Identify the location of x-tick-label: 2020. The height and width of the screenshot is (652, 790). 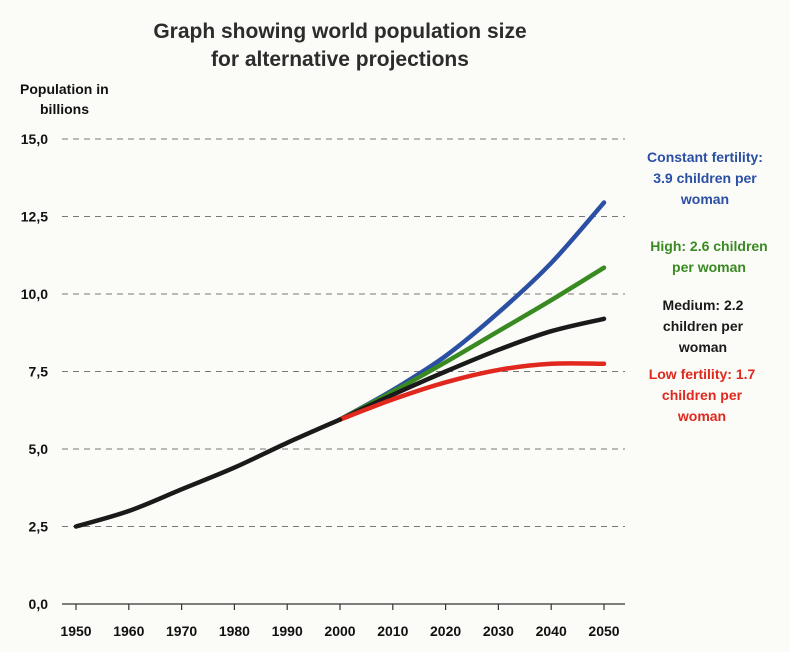
(445, 631).